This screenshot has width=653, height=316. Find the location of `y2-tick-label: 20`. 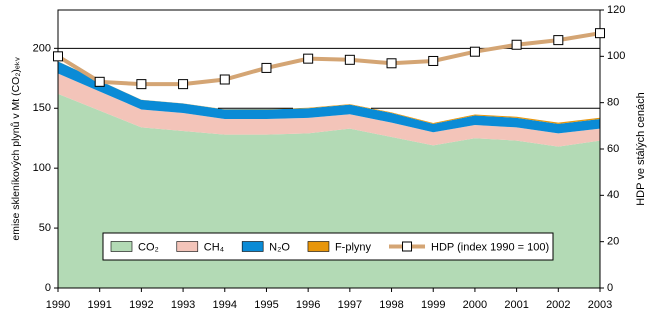

y2-tick-label: 20 is located at coordinates (613, 242).